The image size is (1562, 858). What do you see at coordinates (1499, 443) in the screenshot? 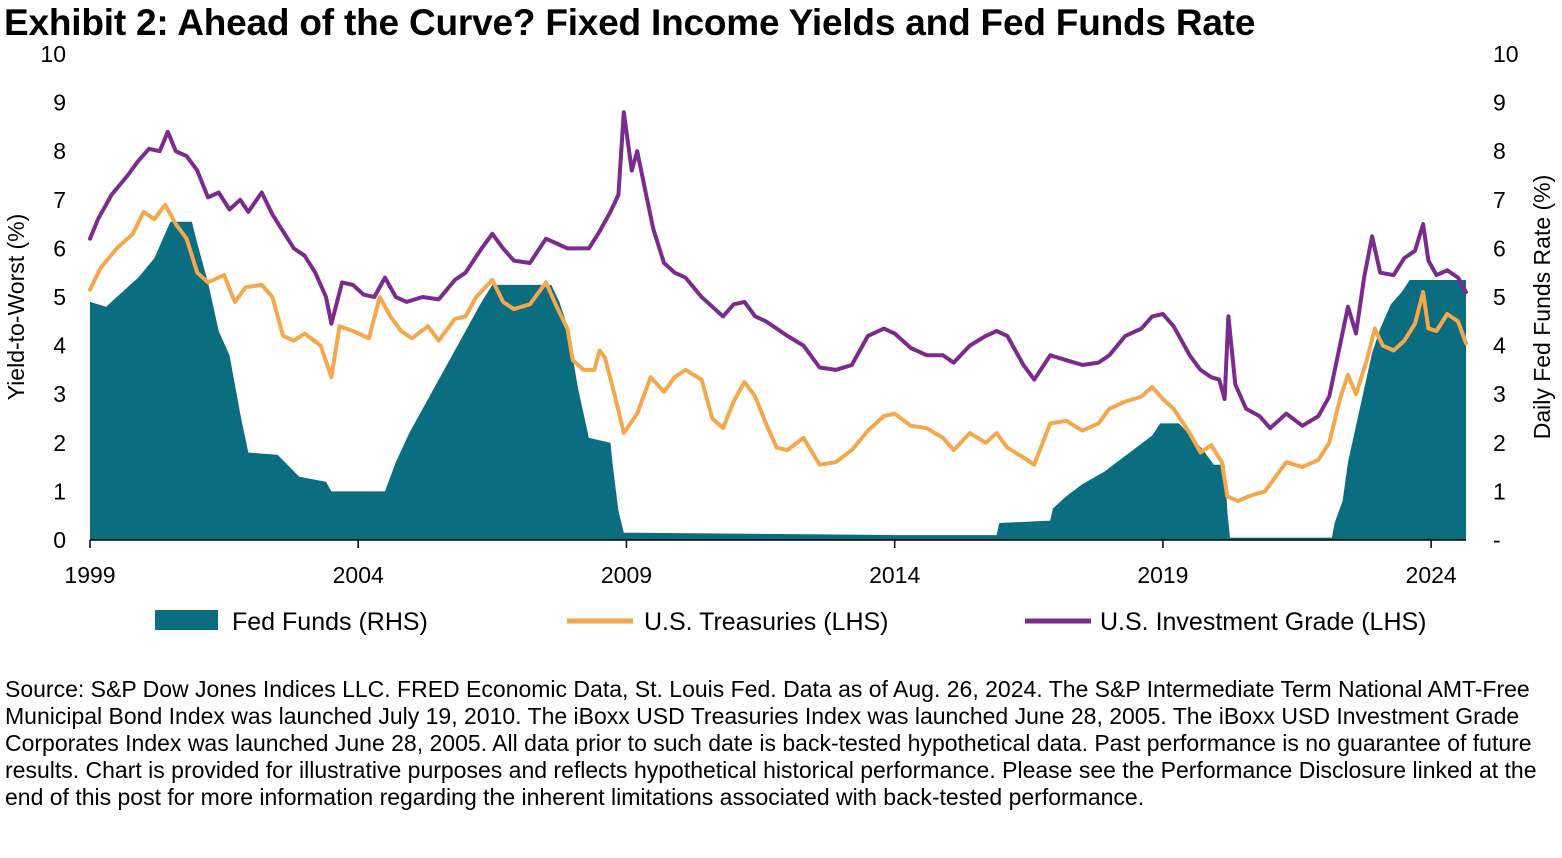
I see `y-right-tick-label: 2` at bounding box center [1499, 443].